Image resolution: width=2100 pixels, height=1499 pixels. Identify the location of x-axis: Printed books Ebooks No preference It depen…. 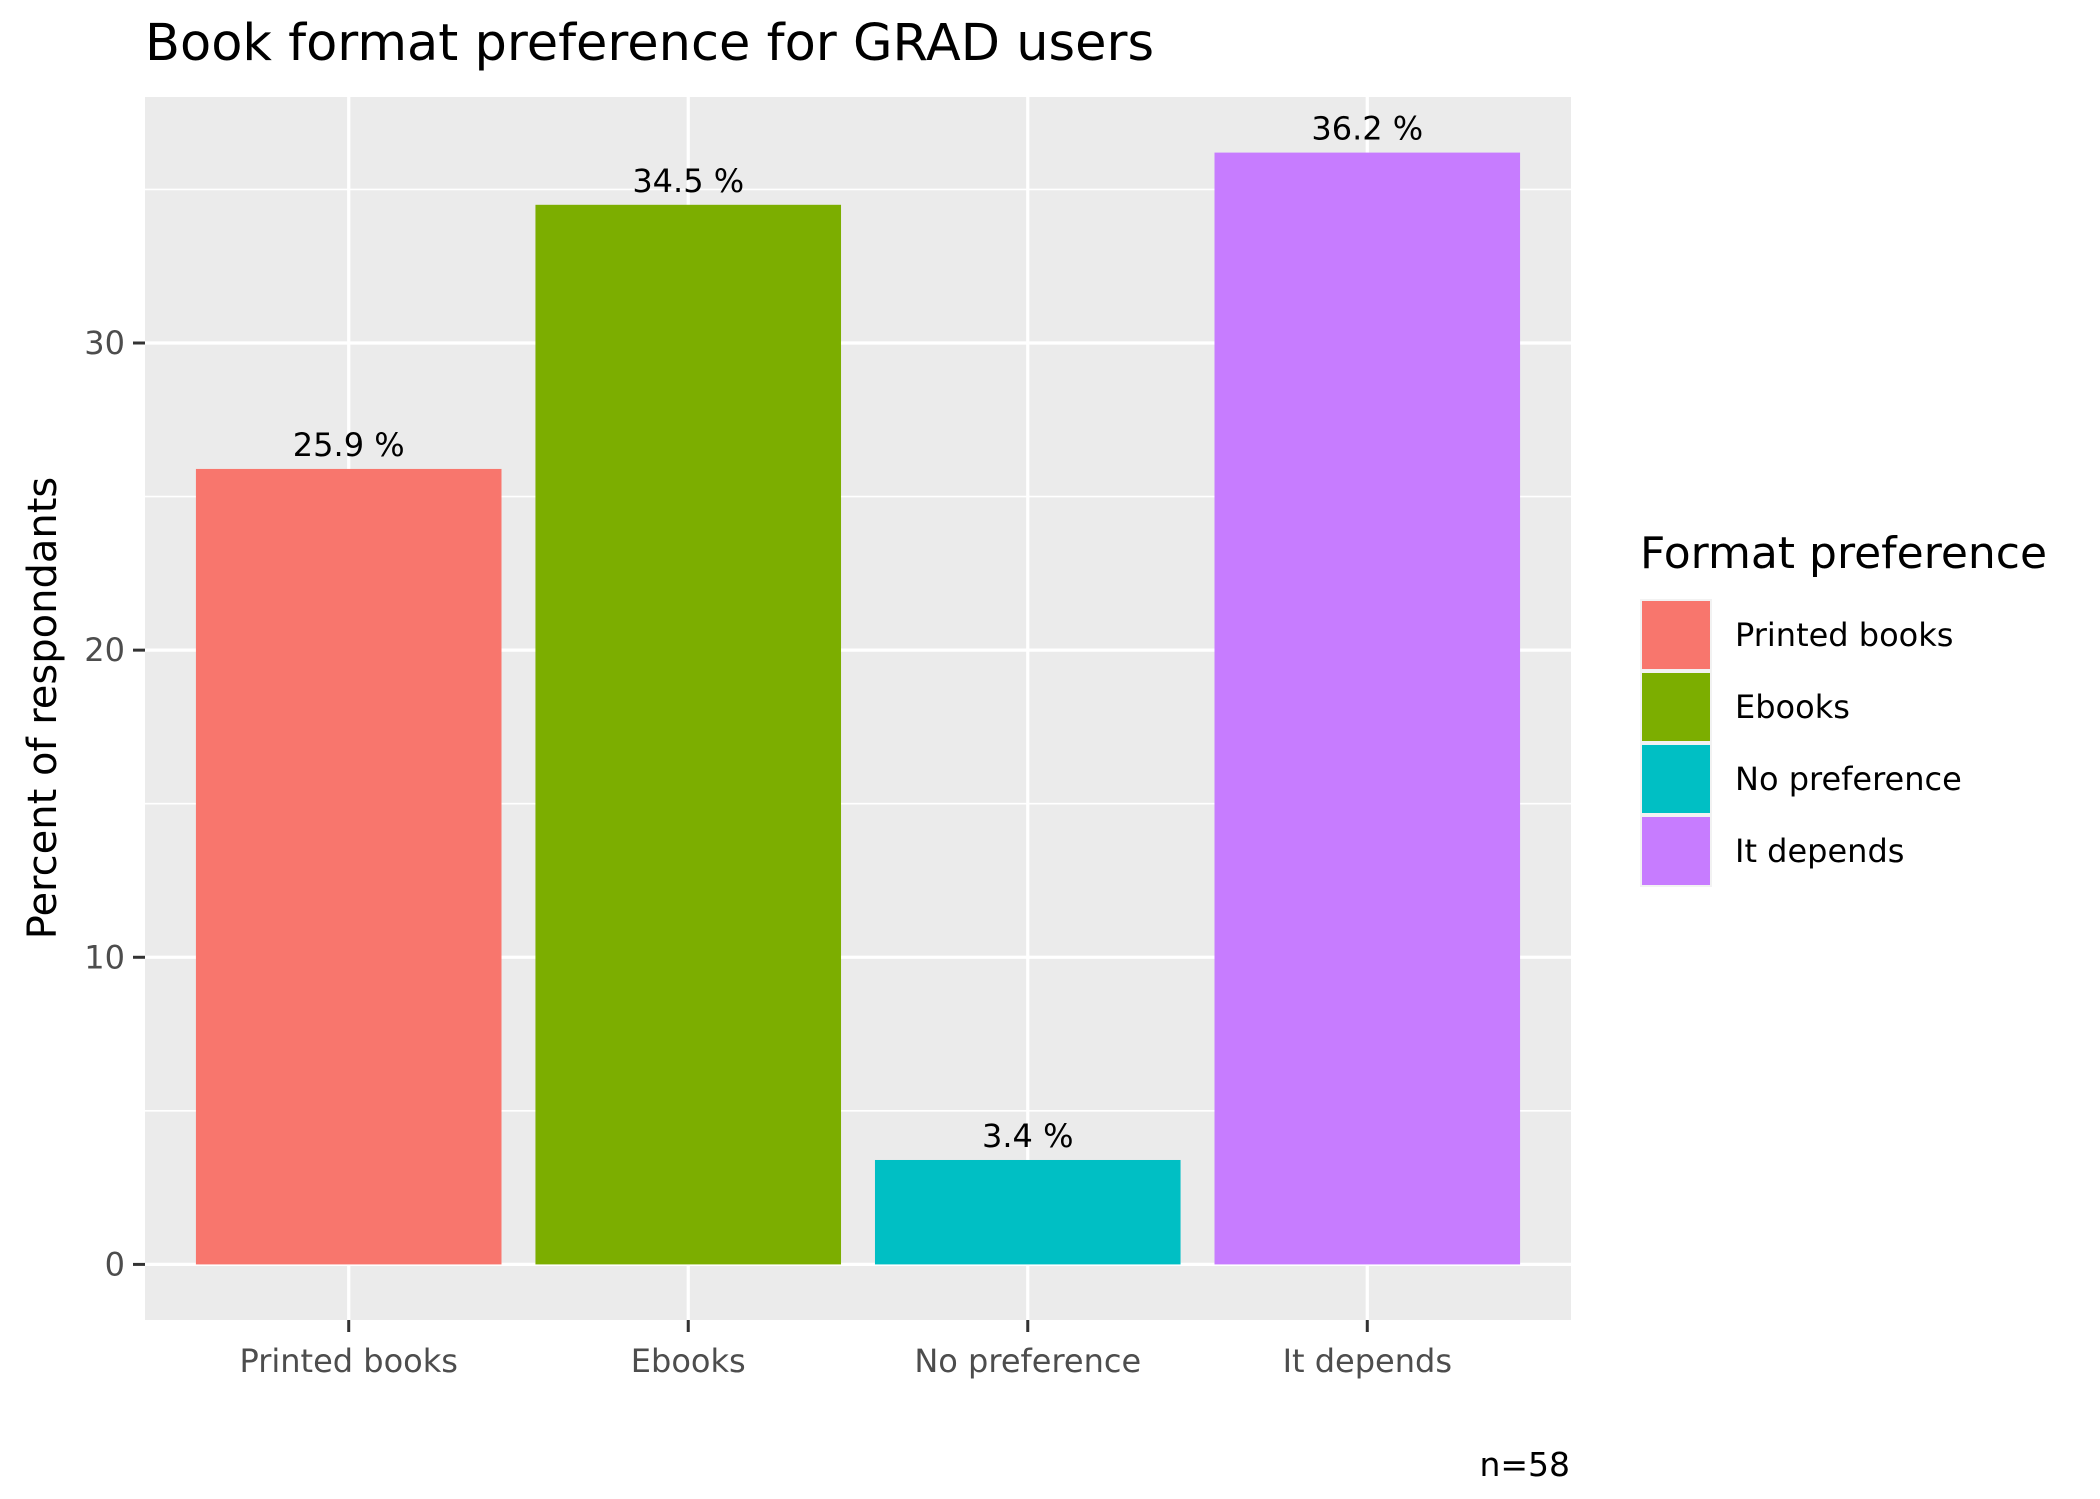
(845, 1350).